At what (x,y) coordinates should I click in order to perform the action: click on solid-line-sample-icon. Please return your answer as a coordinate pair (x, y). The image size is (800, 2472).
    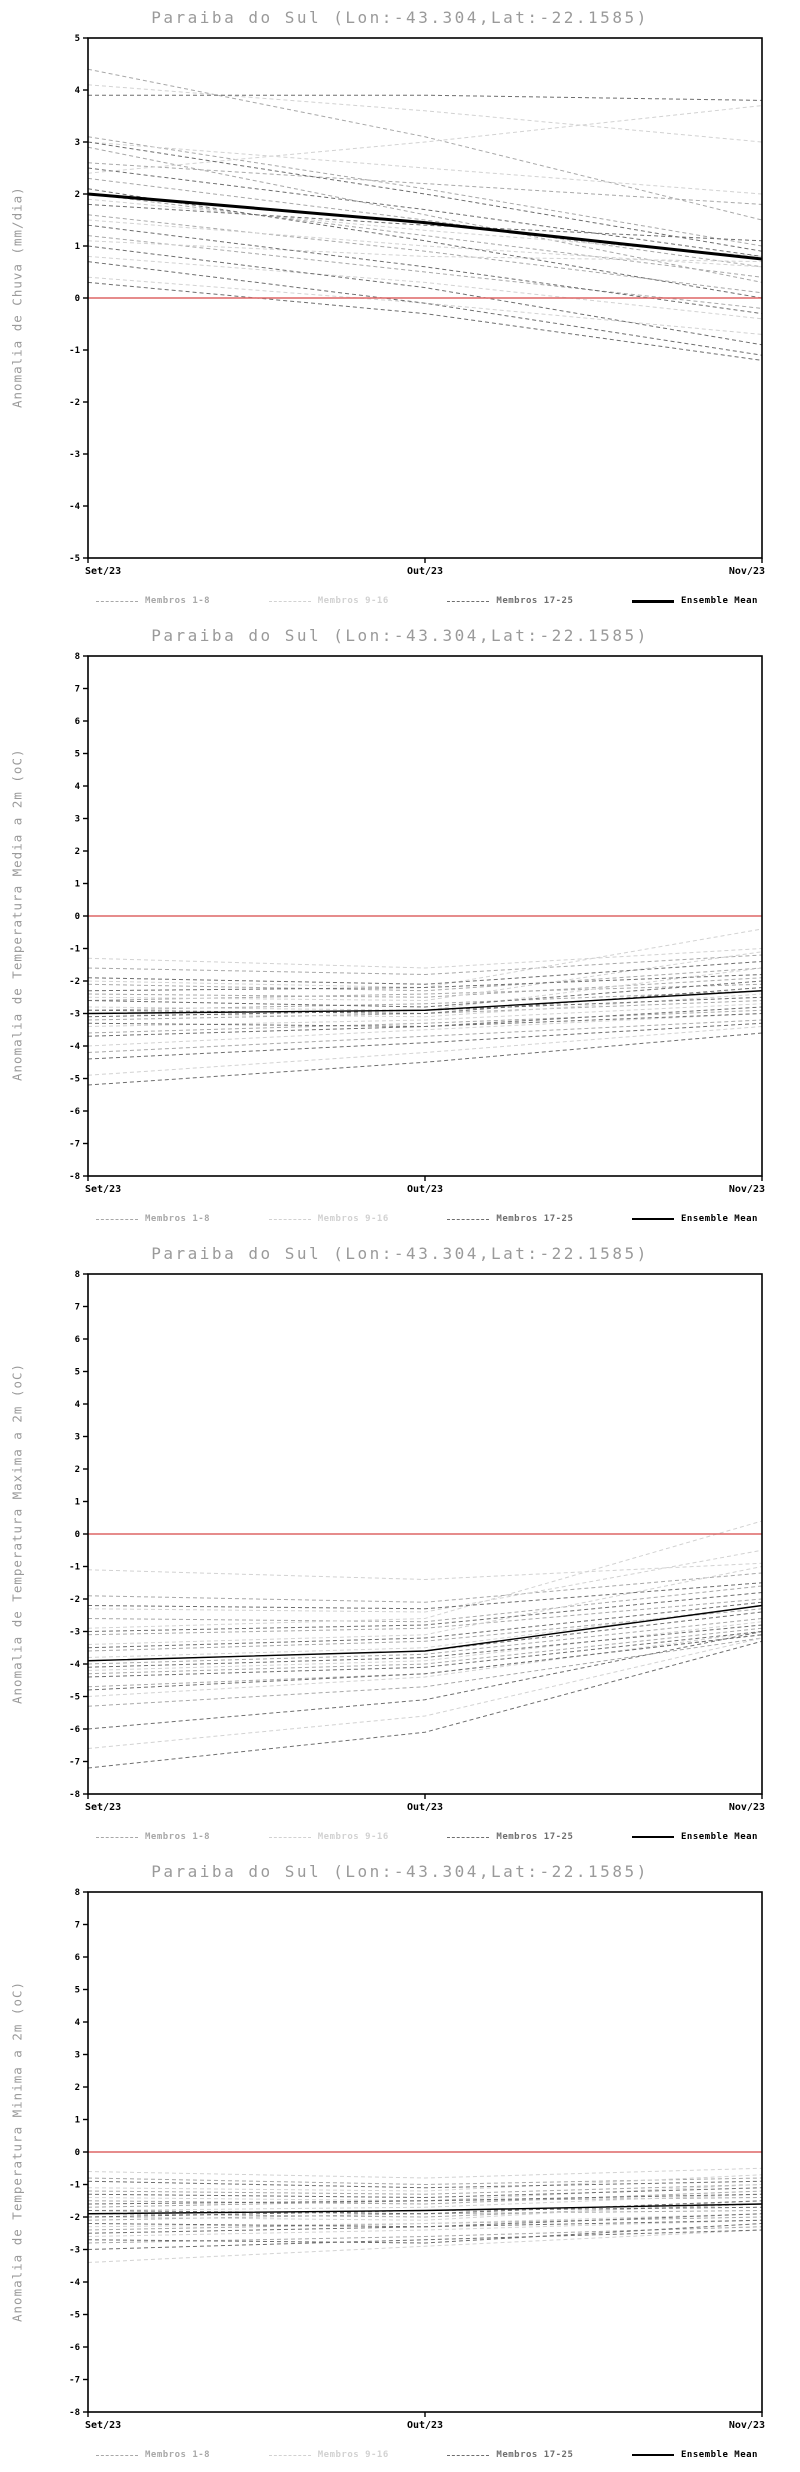
    Looking at the image, I should click on (653, 1837).